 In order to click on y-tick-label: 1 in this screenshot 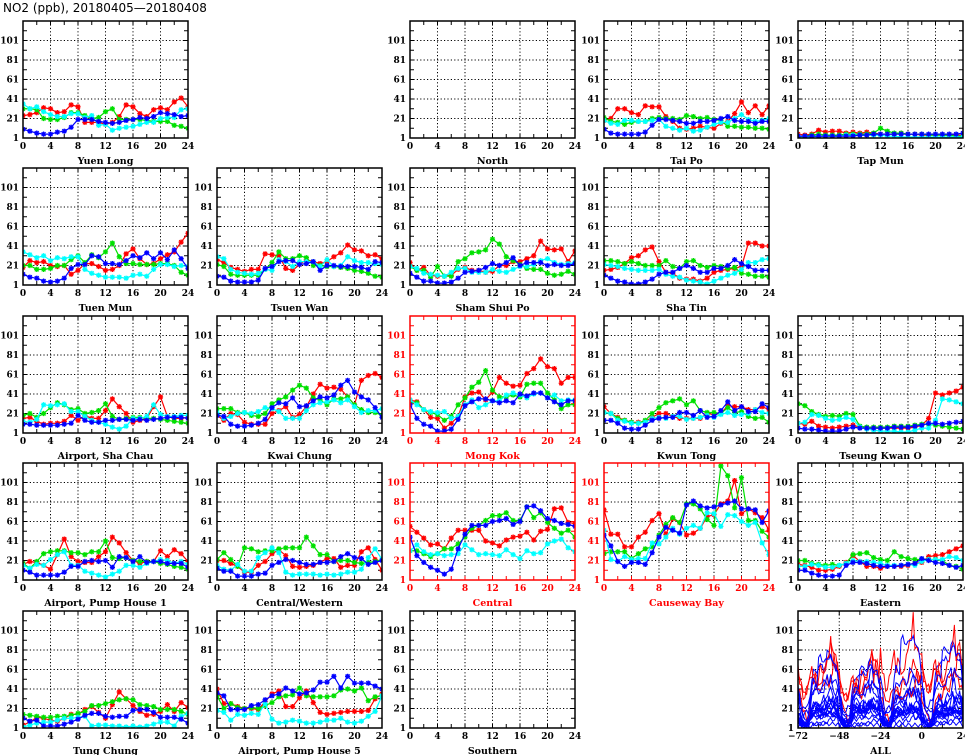, I will do `click(403, 434)`.